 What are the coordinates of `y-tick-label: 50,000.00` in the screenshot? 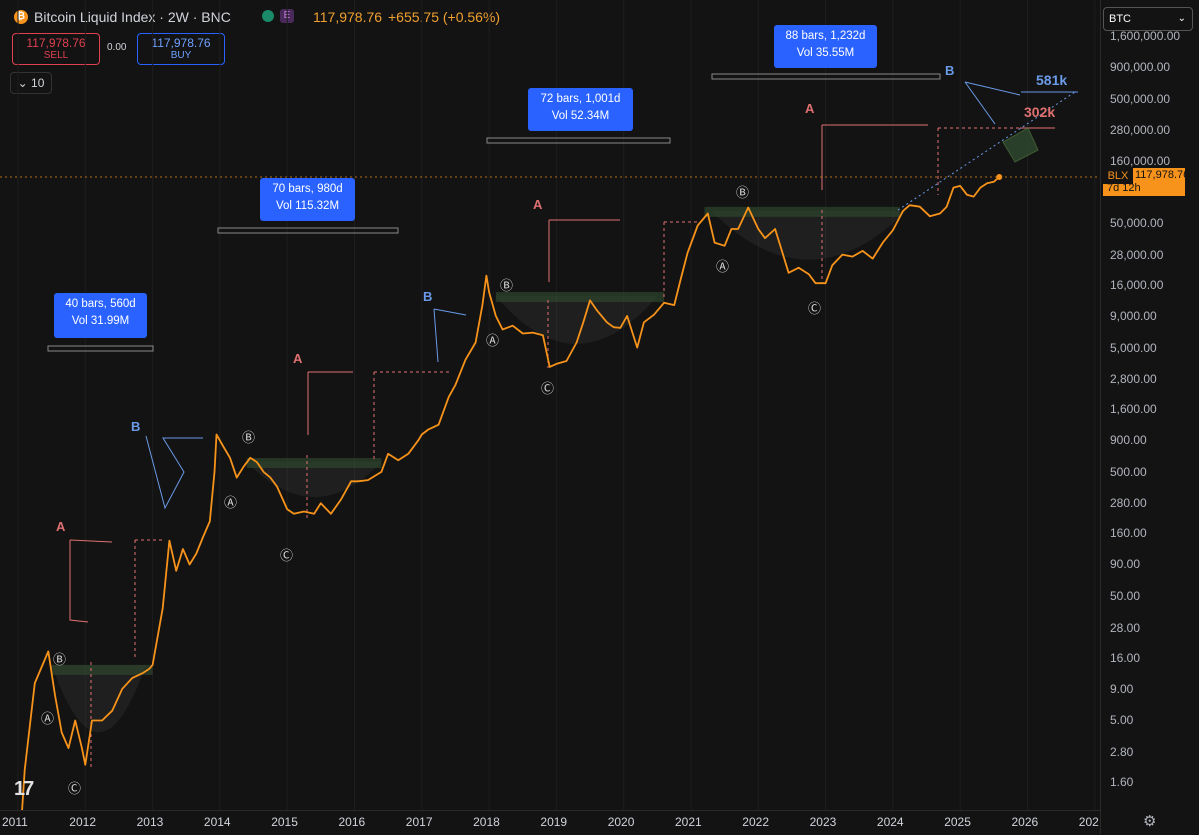 It's located at (1137, 223).